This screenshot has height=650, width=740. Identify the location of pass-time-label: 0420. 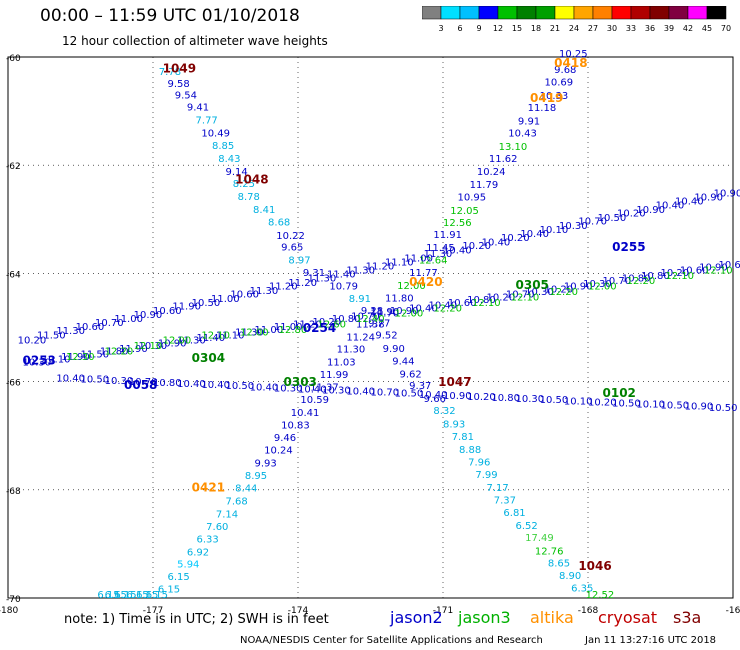
(425, 282).